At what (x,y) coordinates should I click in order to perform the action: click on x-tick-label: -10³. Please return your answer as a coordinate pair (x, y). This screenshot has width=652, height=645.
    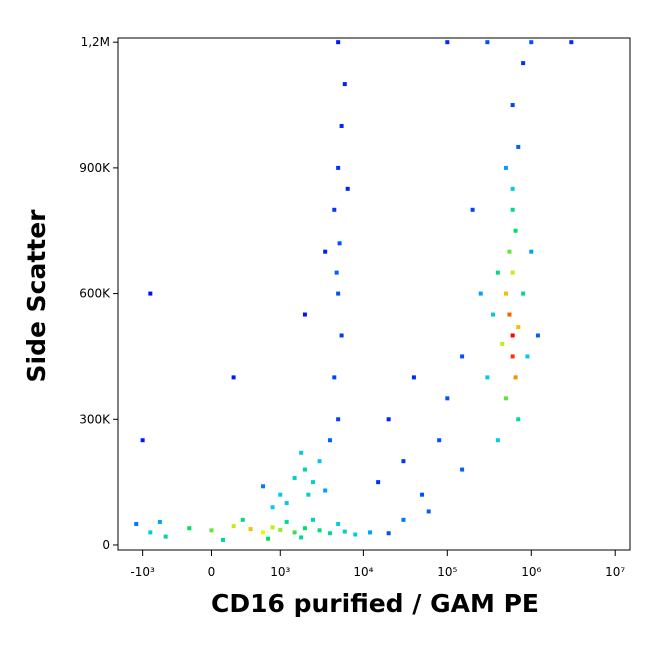
    Looking at the image, I should click on (142, 572).